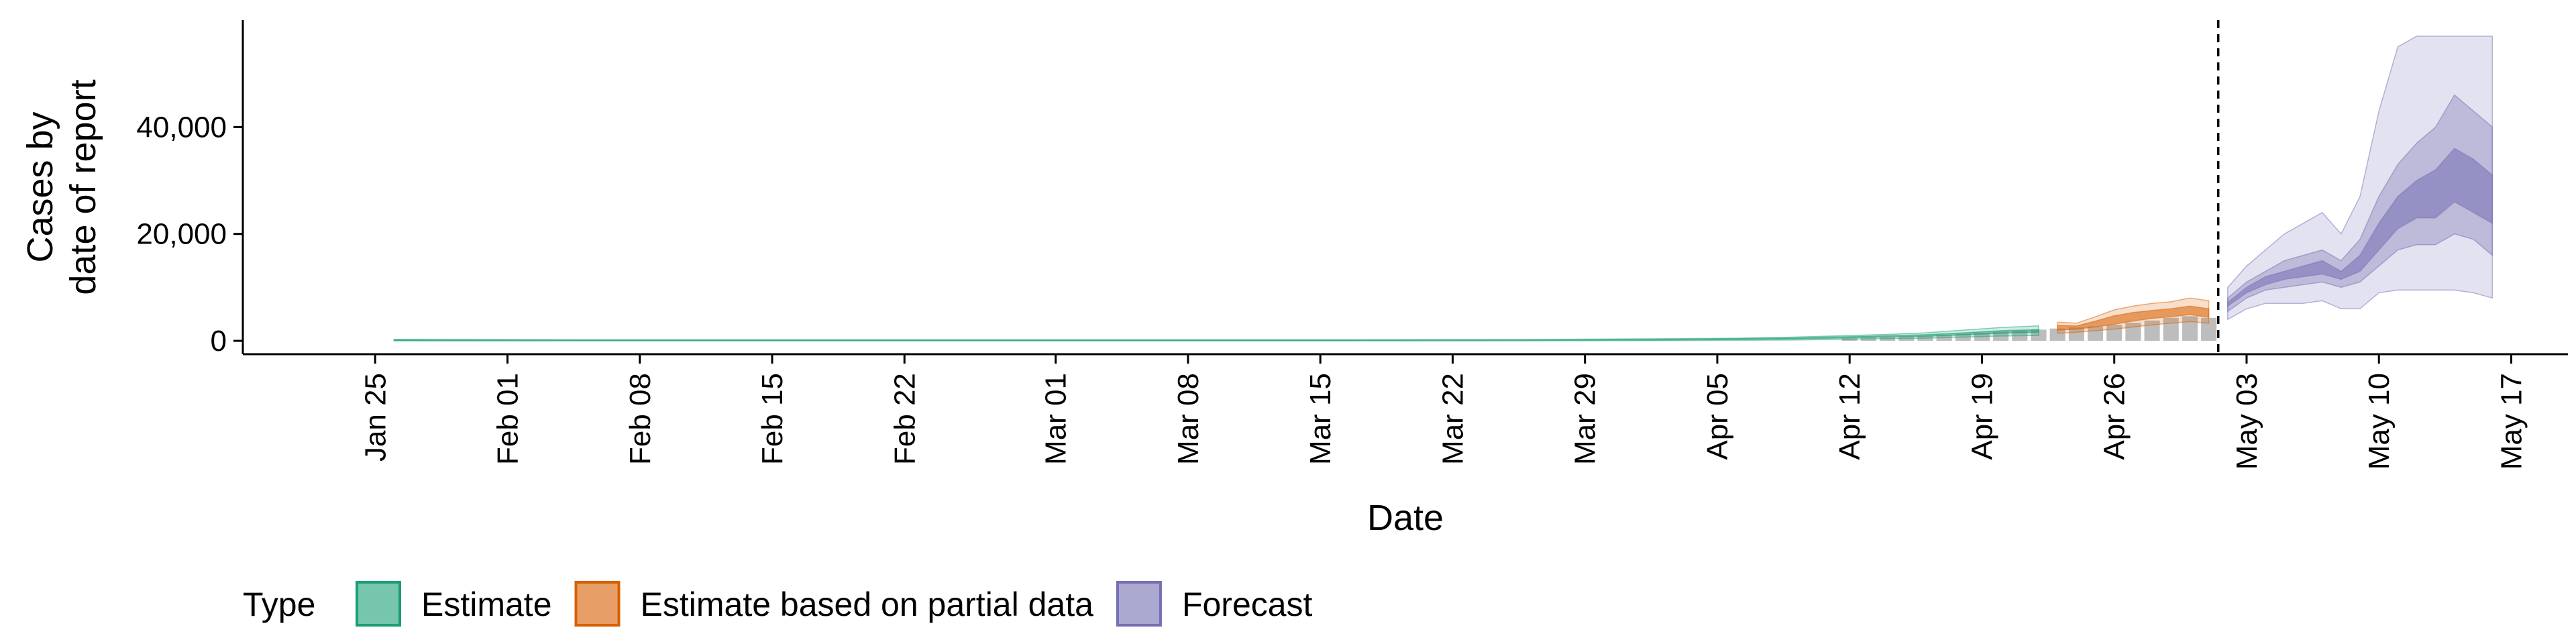  What do you see at coordinates (40, 186) in the screenshot?
I see `y-axis-title-line-0: Cases by` at bounding box center [40, 186].